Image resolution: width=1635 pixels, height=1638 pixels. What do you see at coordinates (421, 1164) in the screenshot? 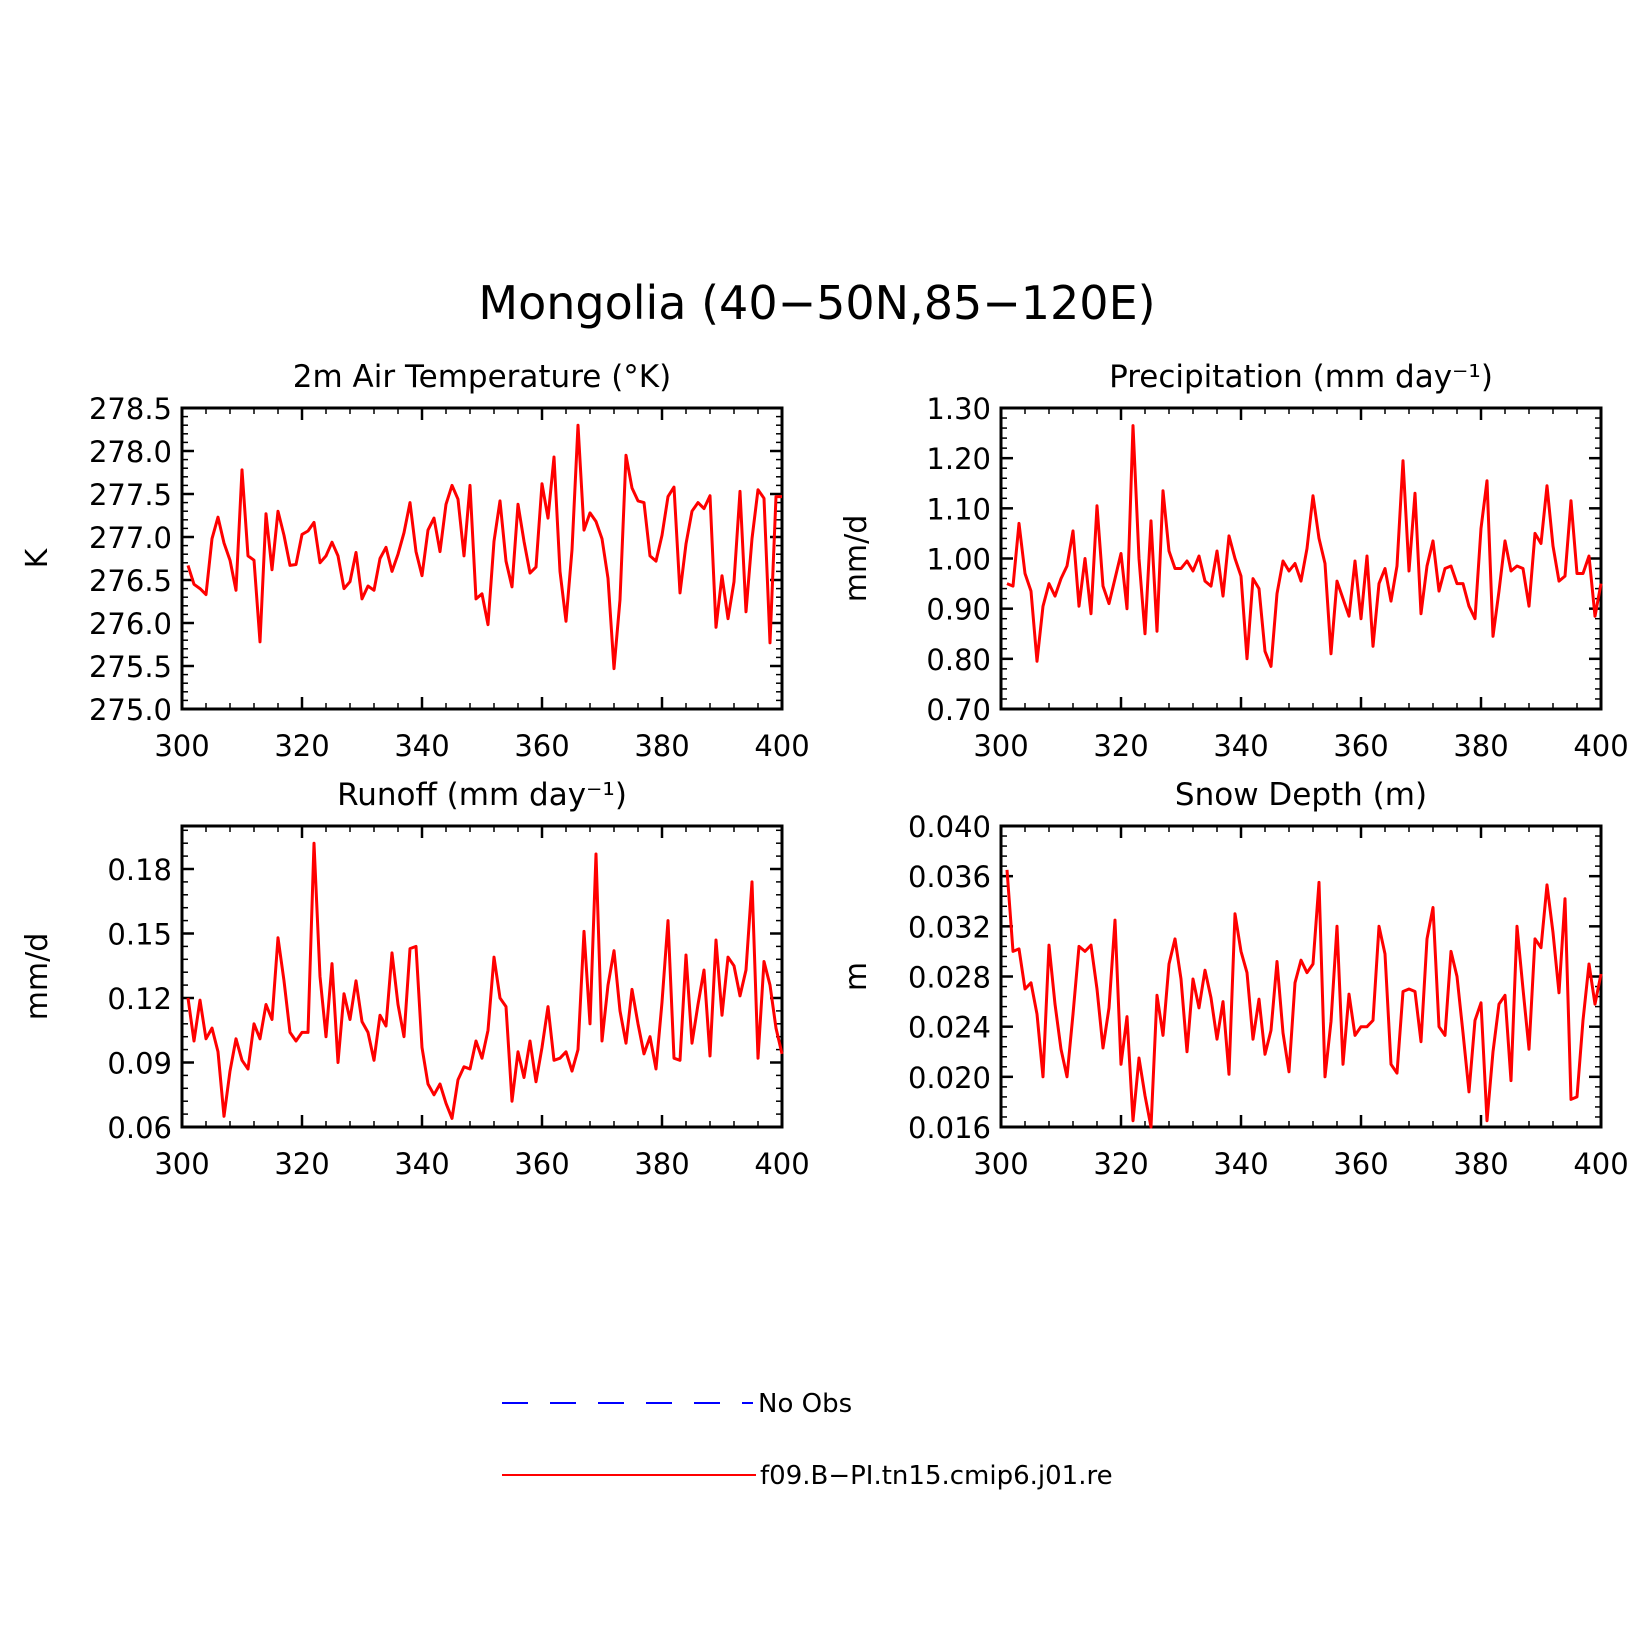
I see `runoff-xtick-label: 340` at bounding box center [421, 1164].